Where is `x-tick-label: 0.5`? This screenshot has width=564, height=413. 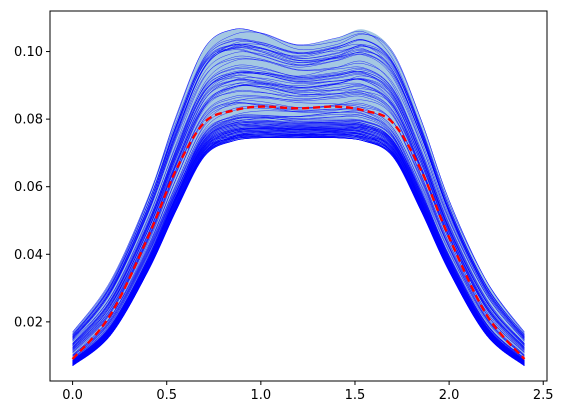
x-tick-label: 0.5 is located at coordinates (166, 395).